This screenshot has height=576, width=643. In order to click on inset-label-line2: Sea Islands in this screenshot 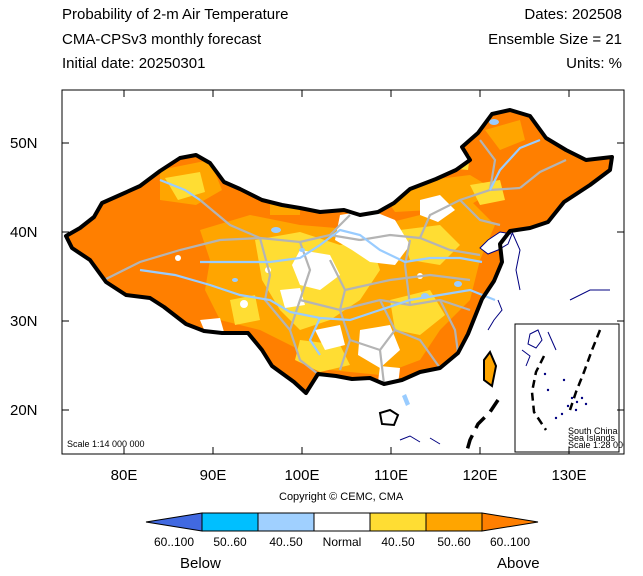, I will do `click(592, 438)`.